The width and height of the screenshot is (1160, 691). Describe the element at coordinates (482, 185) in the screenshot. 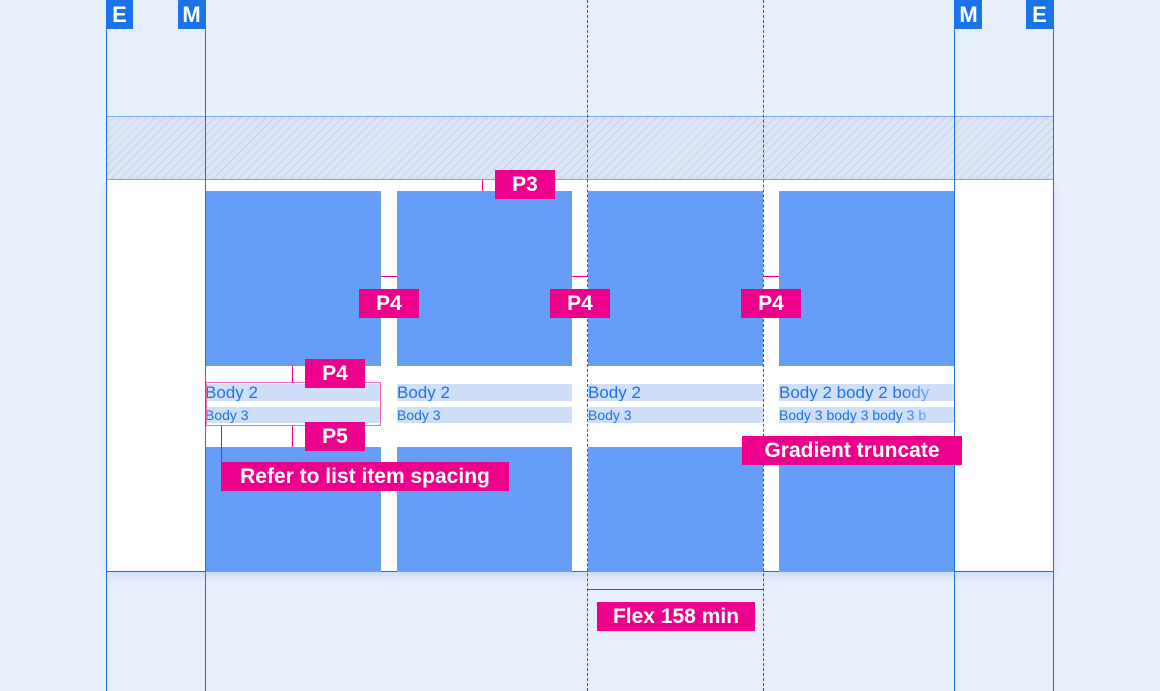

I see `p3-measure` at that location.